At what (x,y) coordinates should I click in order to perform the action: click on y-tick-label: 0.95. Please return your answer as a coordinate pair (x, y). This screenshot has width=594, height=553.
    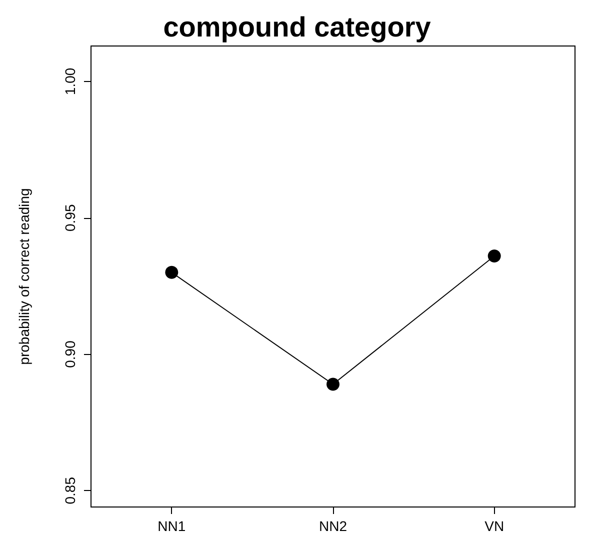
    Looking at the image, I should click on (70, 218).